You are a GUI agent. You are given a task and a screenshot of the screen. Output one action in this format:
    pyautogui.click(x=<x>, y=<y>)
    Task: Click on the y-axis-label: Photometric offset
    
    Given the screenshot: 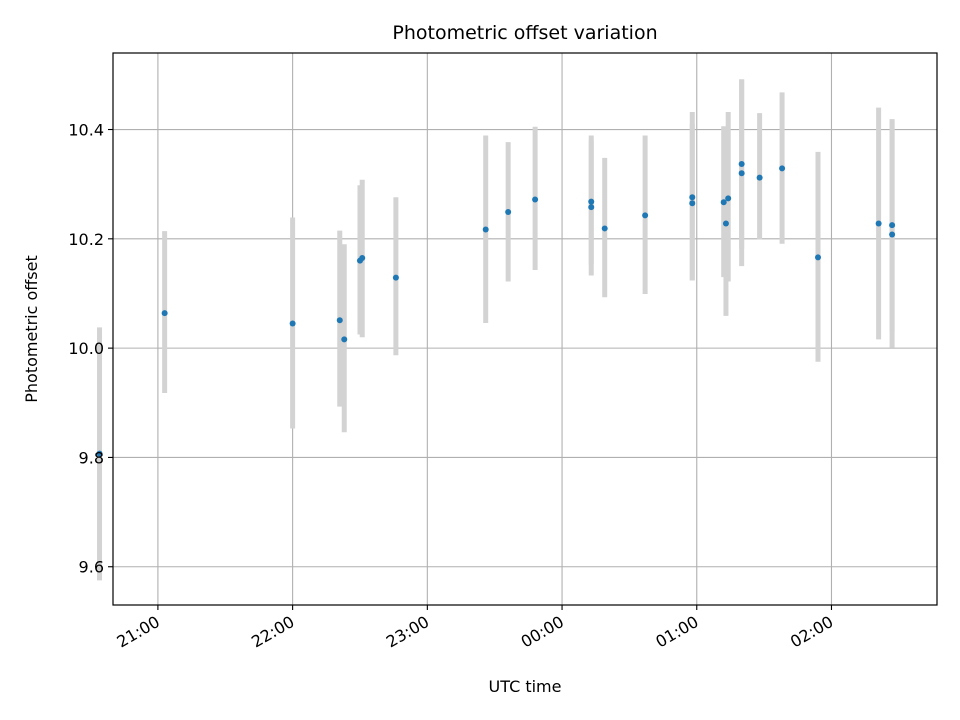 What is the action you would take?
    pyautogui.click(x=31, y=329)
    